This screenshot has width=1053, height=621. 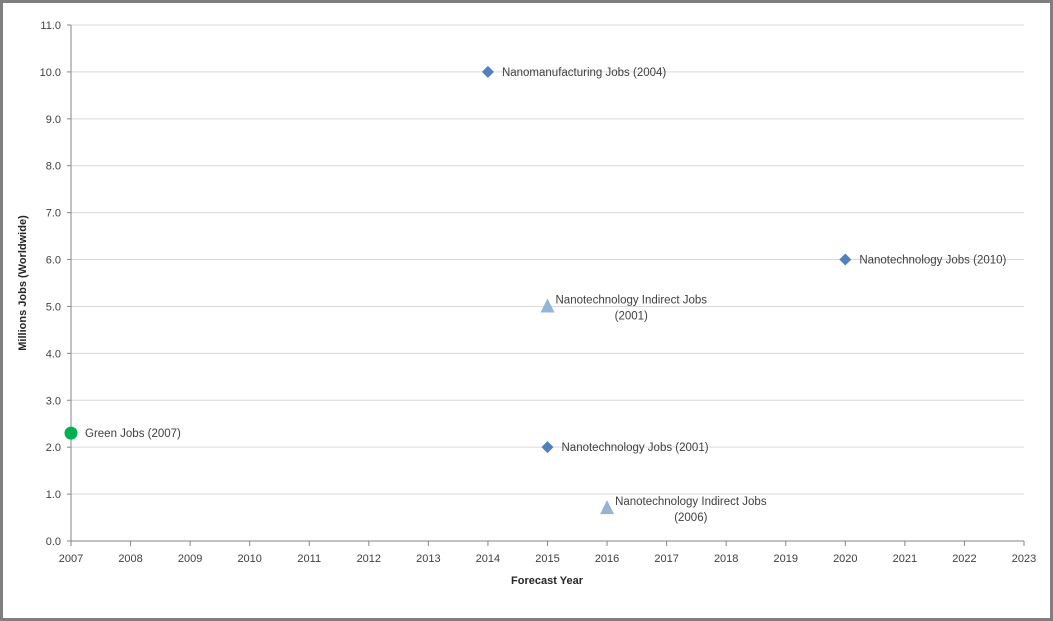 I want to click on x-tick-label: 2010, so click(x=249, y=559).